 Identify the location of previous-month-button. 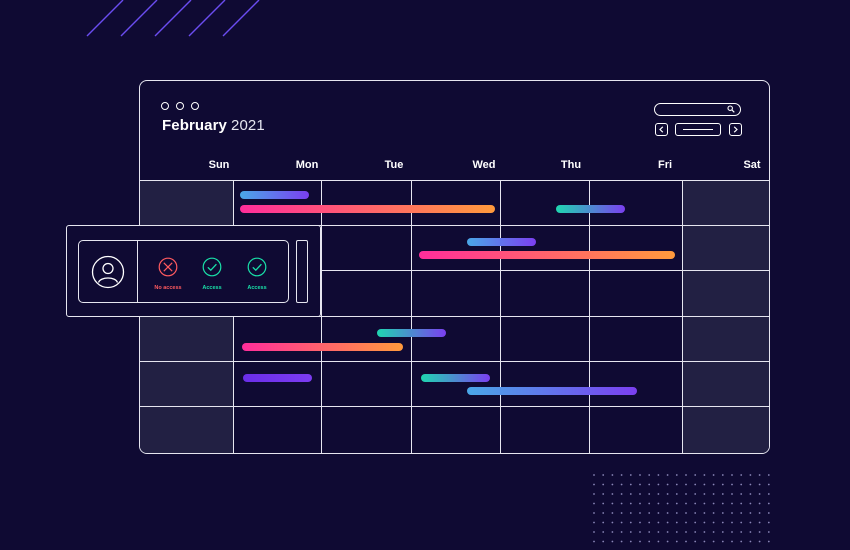
(661, 129).